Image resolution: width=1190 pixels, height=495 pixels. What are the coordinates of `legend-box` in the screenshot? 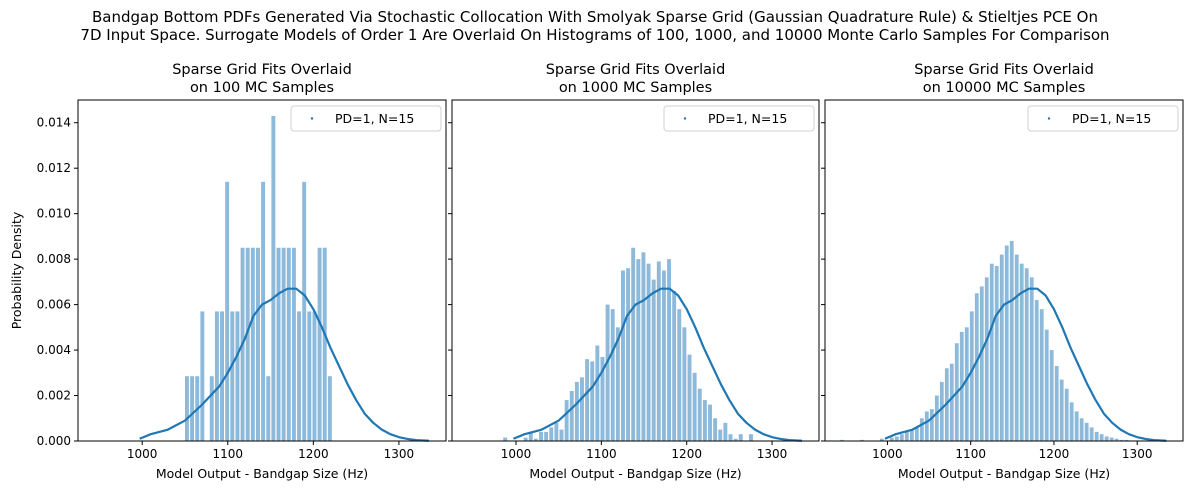 It's located at (739, 118).